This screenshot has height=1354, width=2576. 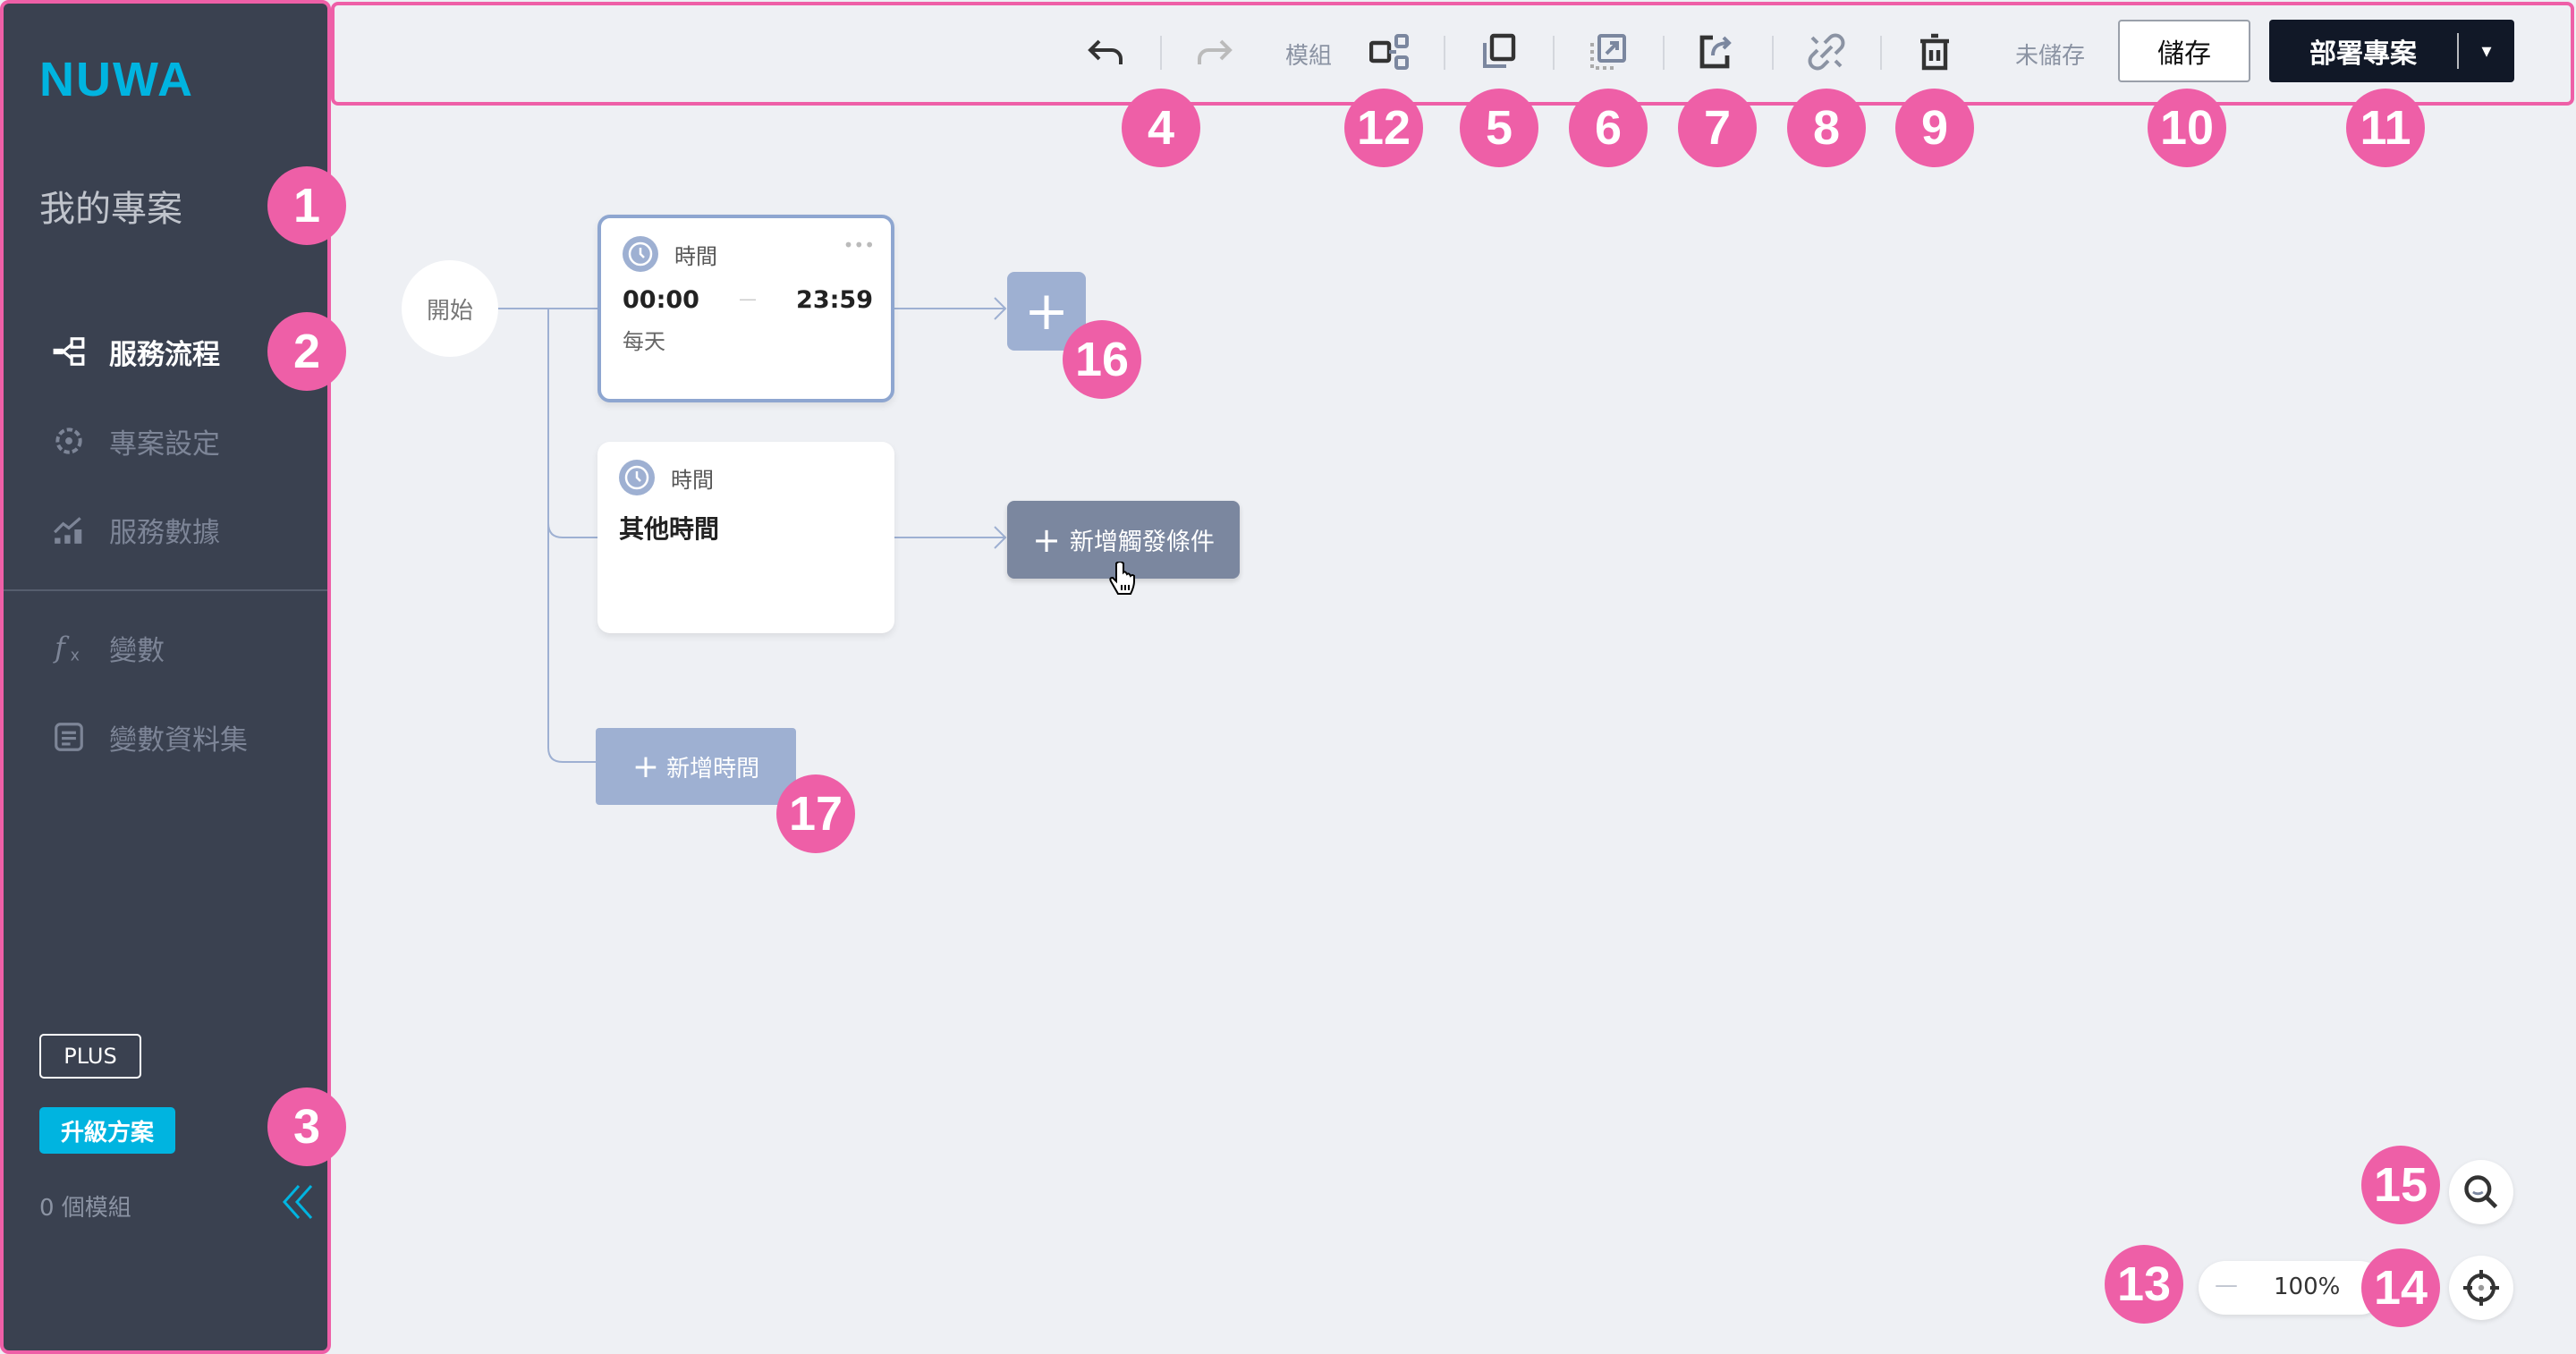 I want to click on annotation-badge: 7, so click(x=1717, y=128).